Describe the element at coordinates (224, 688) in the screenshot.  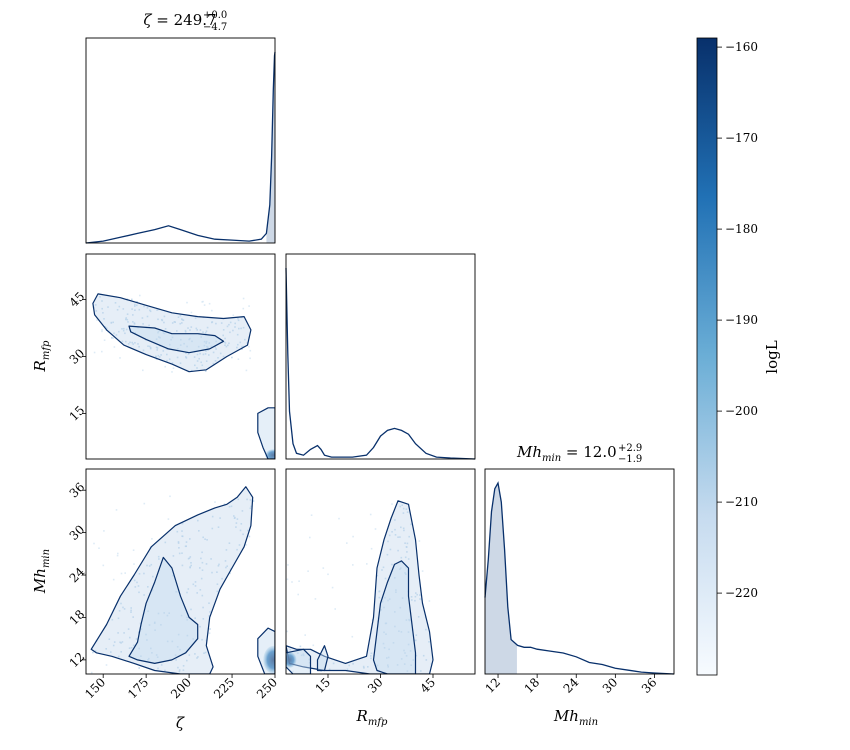
I see `zeta-x-tick-label: 225` at that location.